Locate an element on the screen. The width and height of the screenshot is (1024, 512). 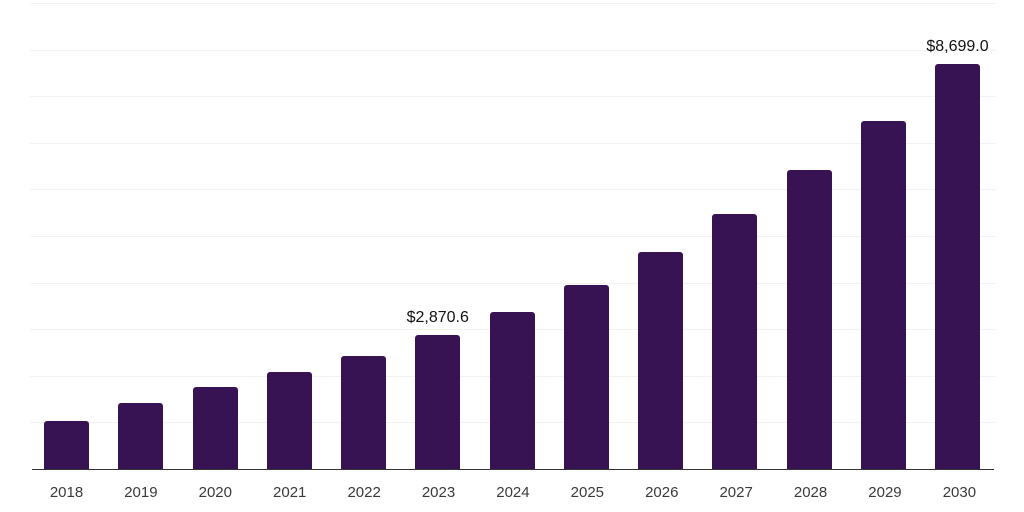
bar-slot-2026 is located at coordinates (660, 236).